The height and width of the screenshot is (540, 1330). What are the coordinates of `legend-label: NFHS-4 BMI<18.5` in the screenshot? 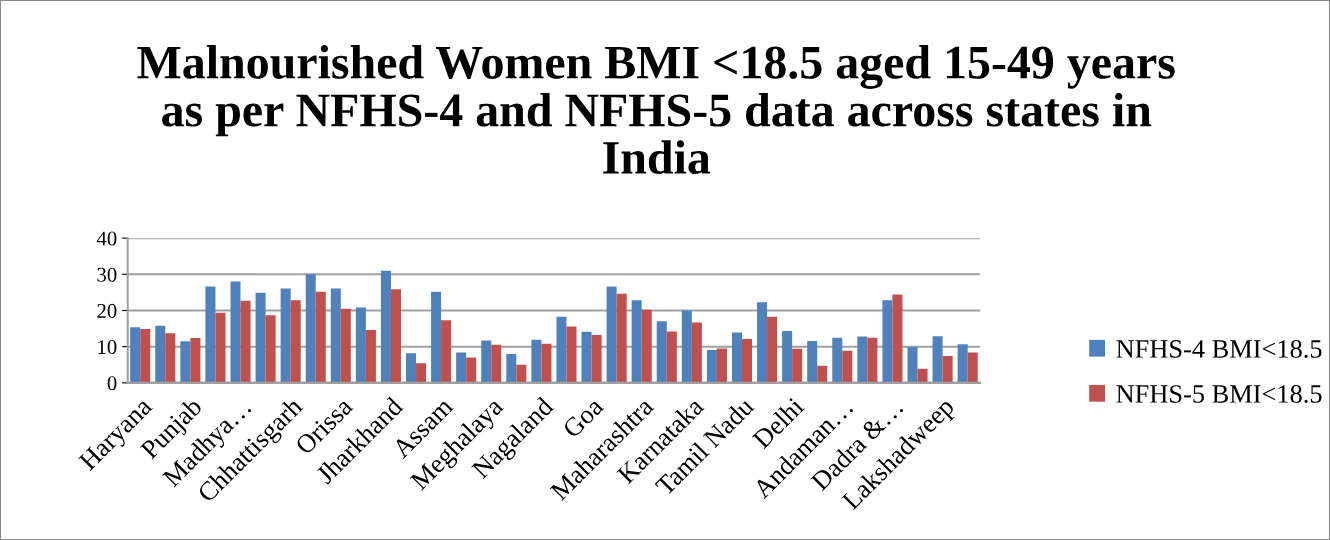 It's located at (1219, 349).